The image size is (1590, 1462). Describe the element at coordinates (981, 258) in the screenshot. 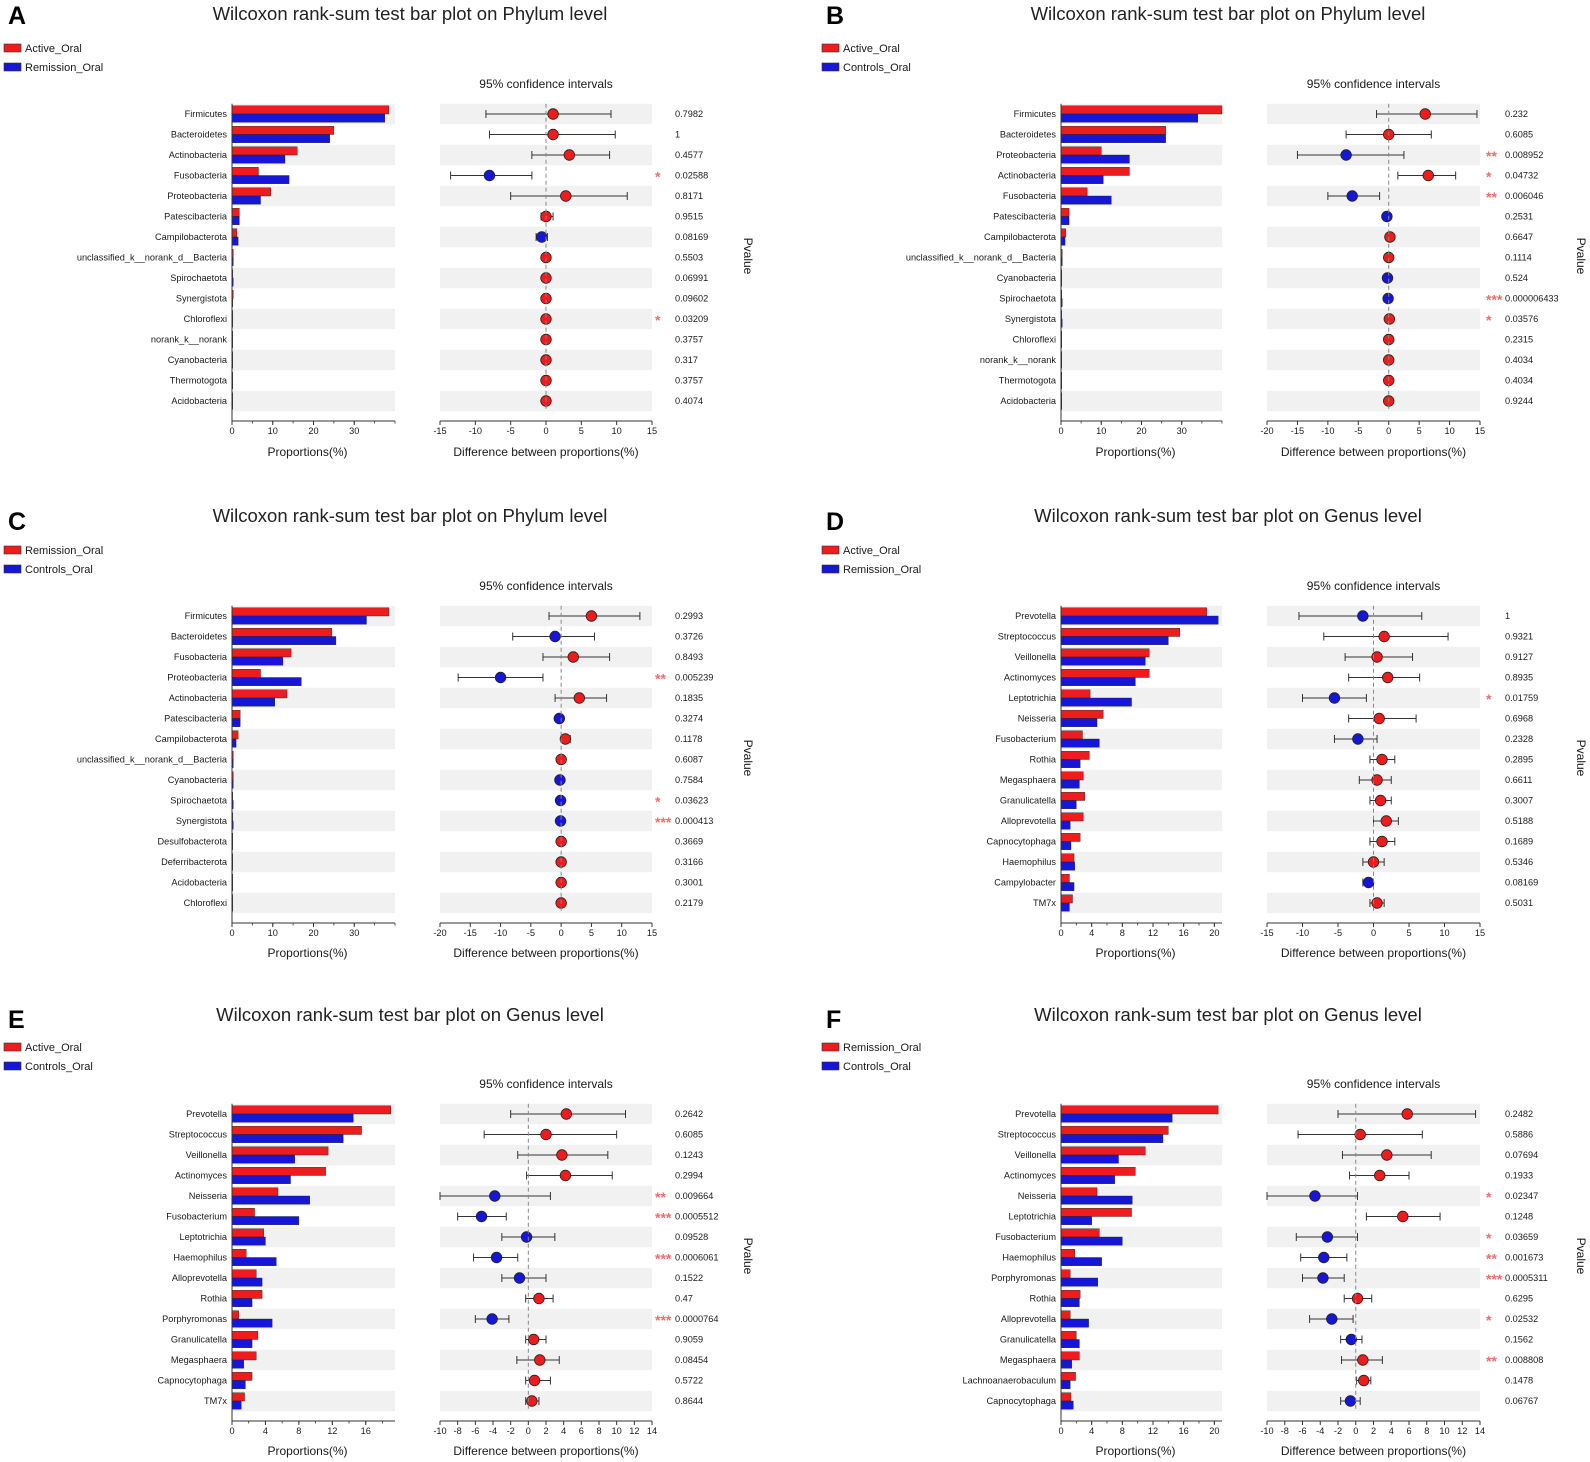

I see `taxon-label: unclassified_k__norank_d__Bacteria` at that location.